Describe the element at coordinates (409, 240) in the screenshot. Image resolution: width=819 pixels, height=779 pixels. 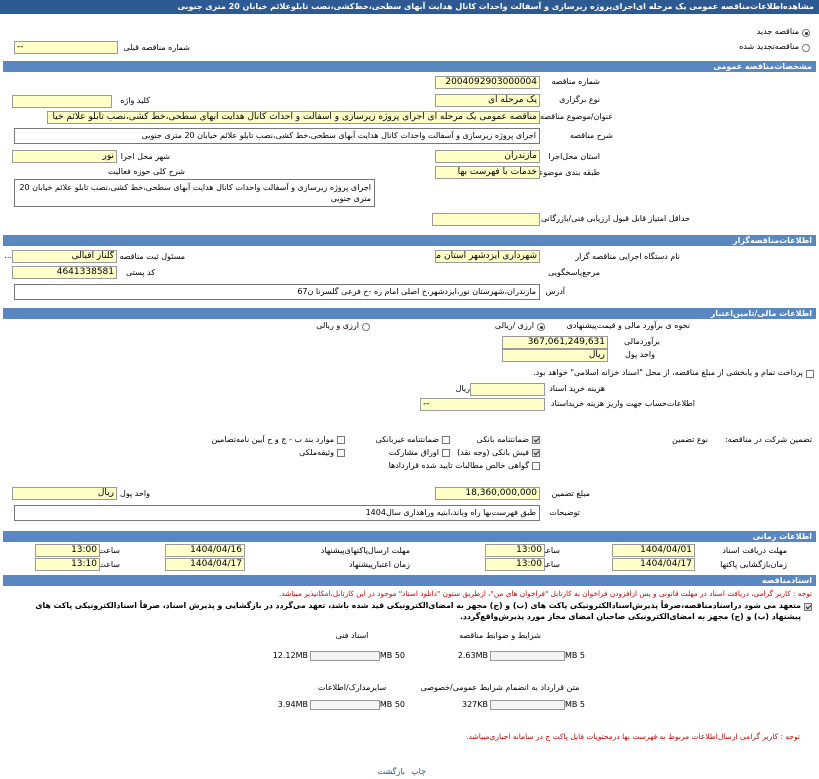
I see `section-header: اطلاعات‌مناقصه‌گزار` at that location.